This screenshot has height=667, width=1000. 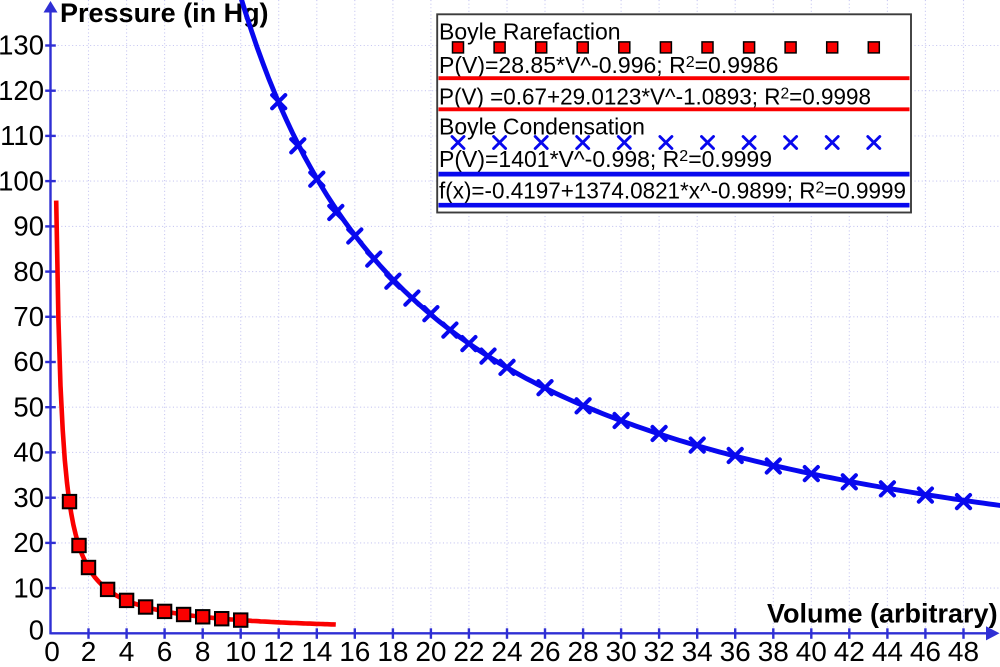 What do you see at coordinates (530, 31) in the screenshot?
I see `svg-text: Boyle Rarefaction` at bounding box center [530, 31].